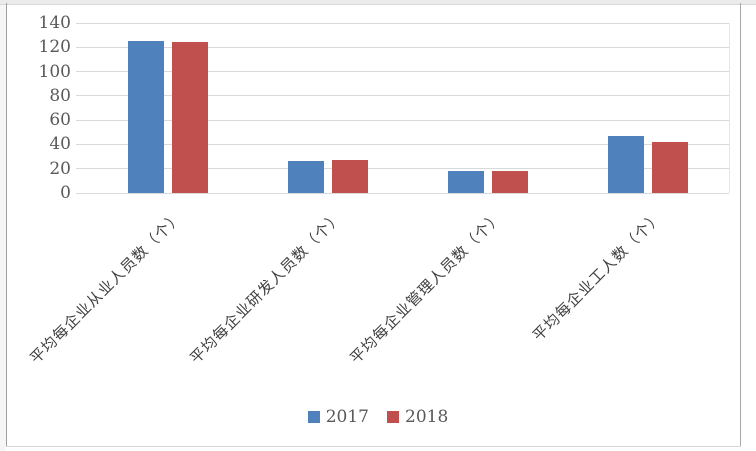 This screenshot has width=756, height=451. I want to click on frame-top-border, so click(378, 2).